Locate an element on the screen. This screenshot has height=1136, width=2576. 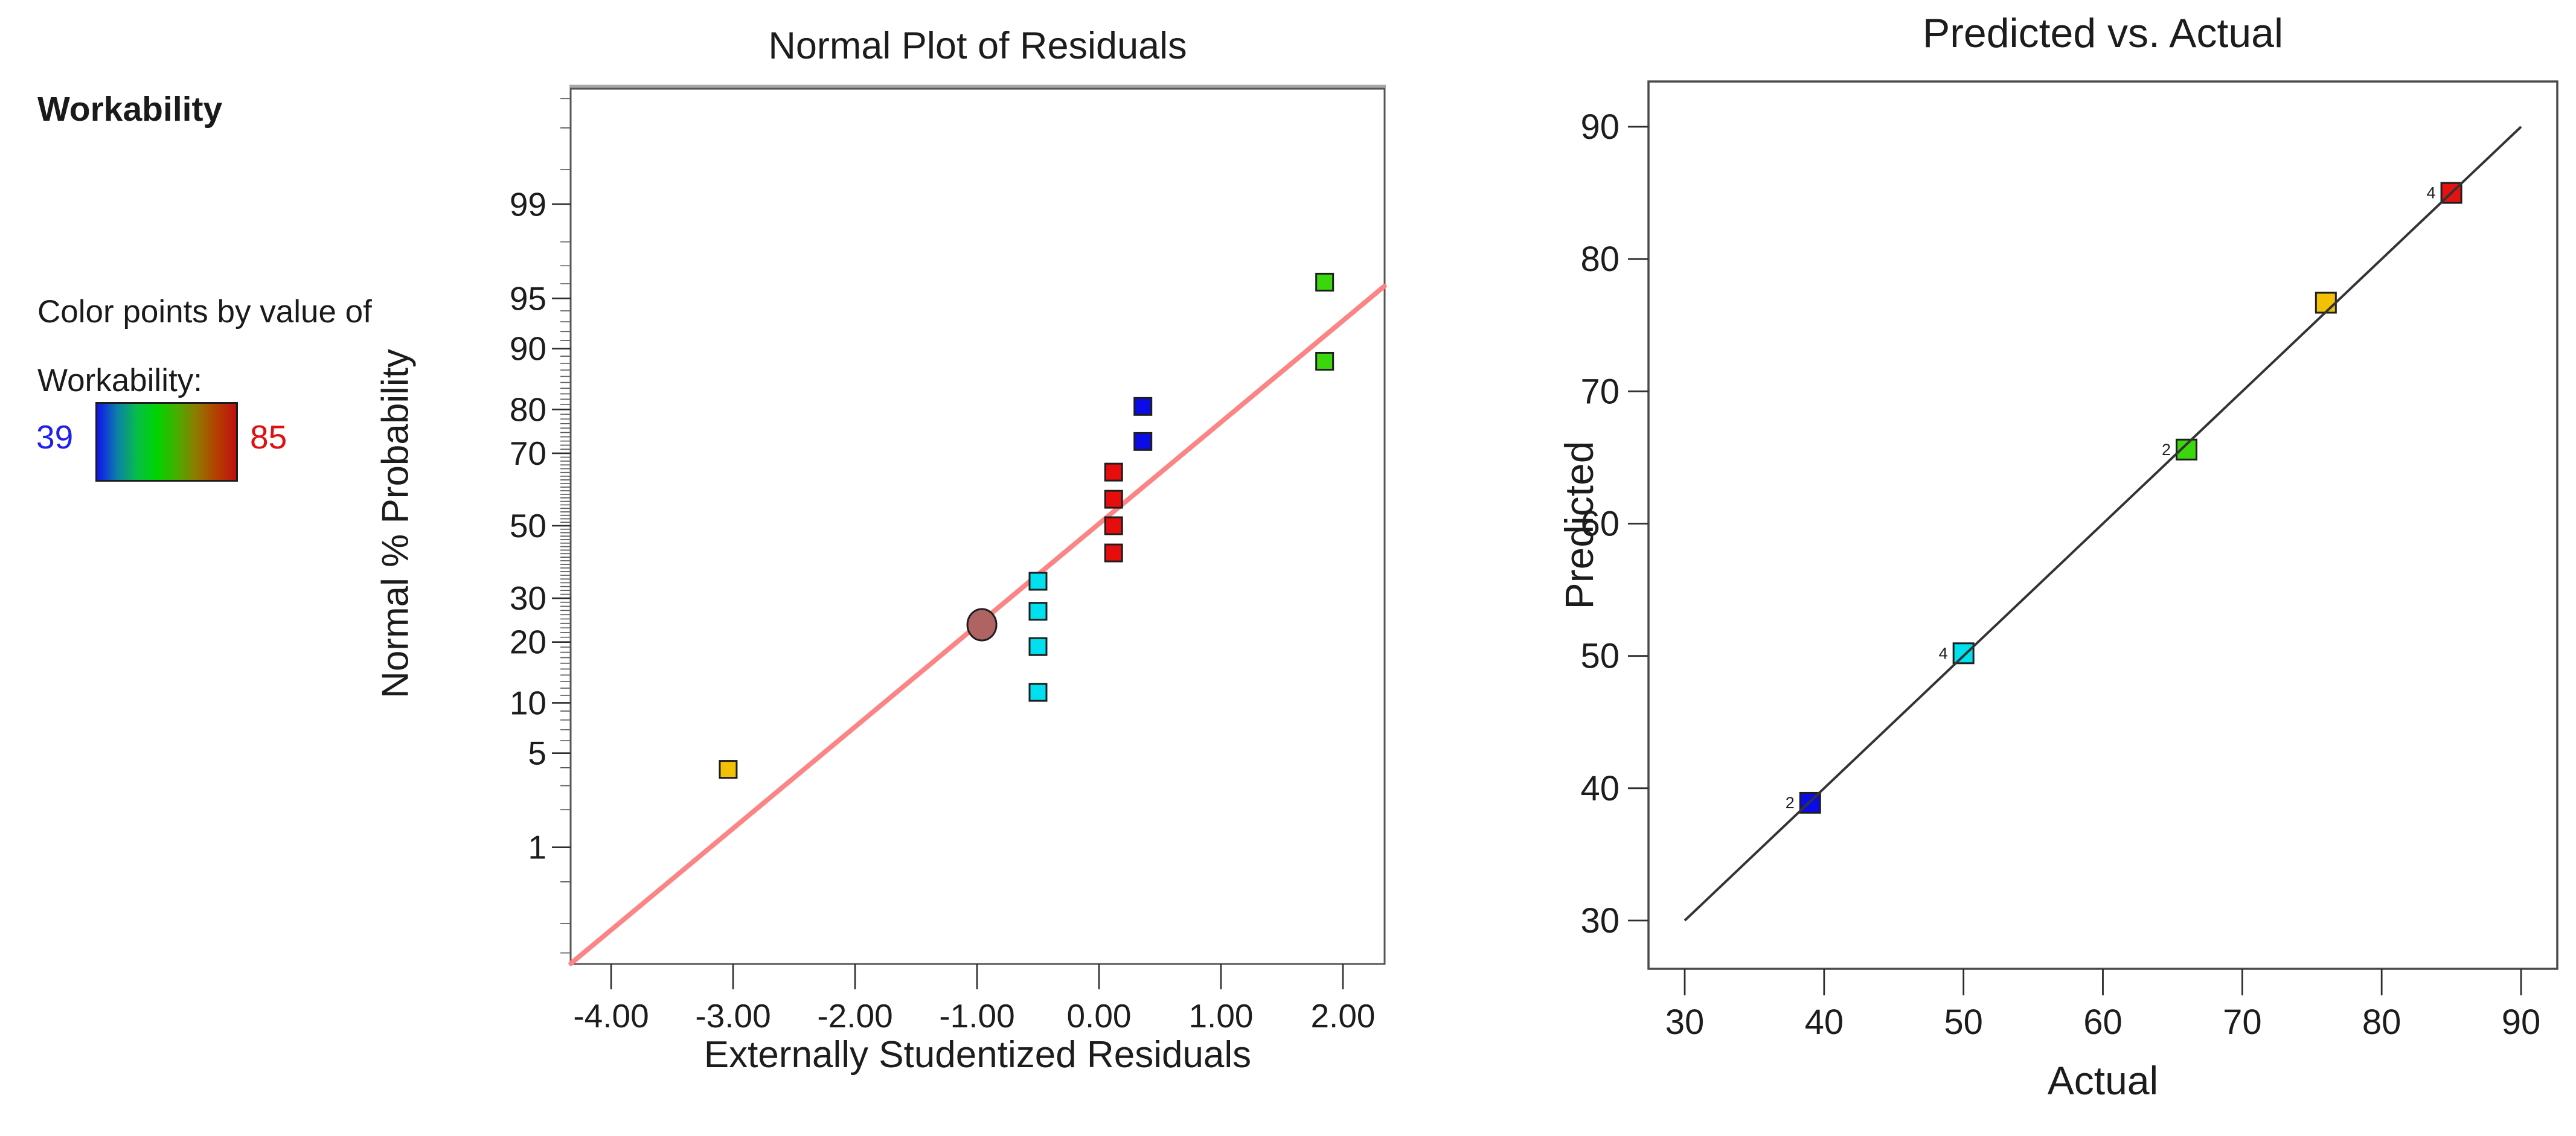
x-tick-label: -4.00 is located at coordinates (611, 1016).